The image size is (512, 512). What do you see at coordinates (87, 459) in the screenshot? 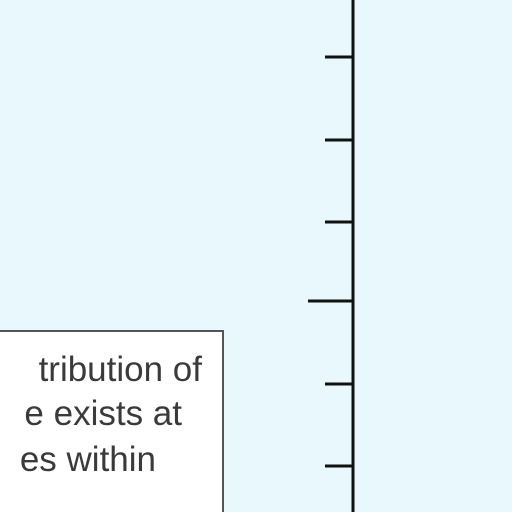
I see `callout-text-line: es within` at bounding box center [87, 459].